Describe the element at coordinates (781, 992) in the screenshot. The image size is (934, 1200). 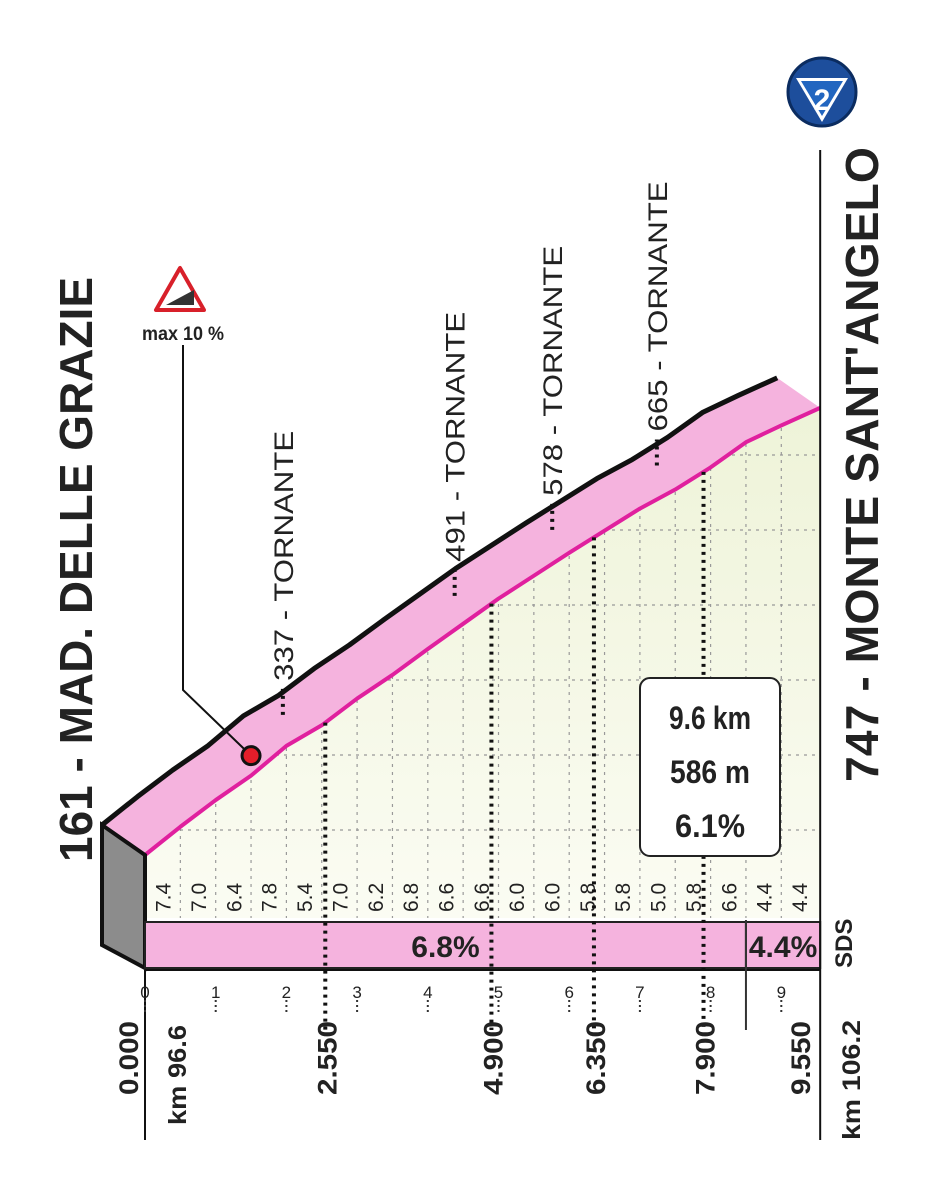
I see `km-tick-label: 9` at that location.